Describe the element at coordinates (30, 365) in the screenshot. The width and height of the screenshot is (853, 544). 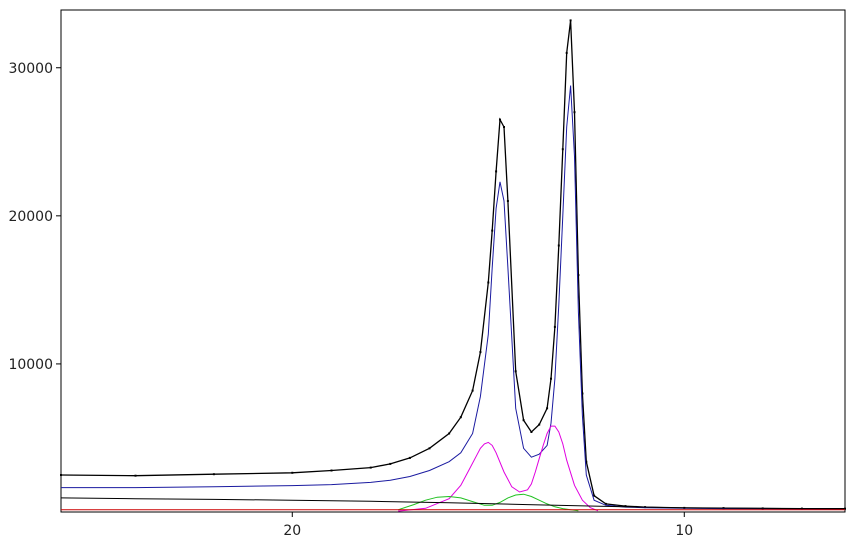
I see `y-tick-label: 10000` at that location.